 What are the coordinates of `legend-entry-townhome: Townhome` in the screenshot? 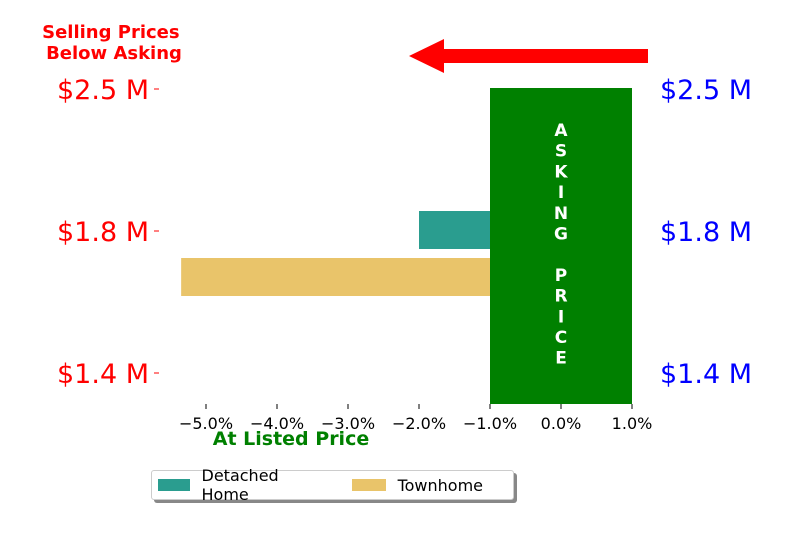 It's located at (417, 485).